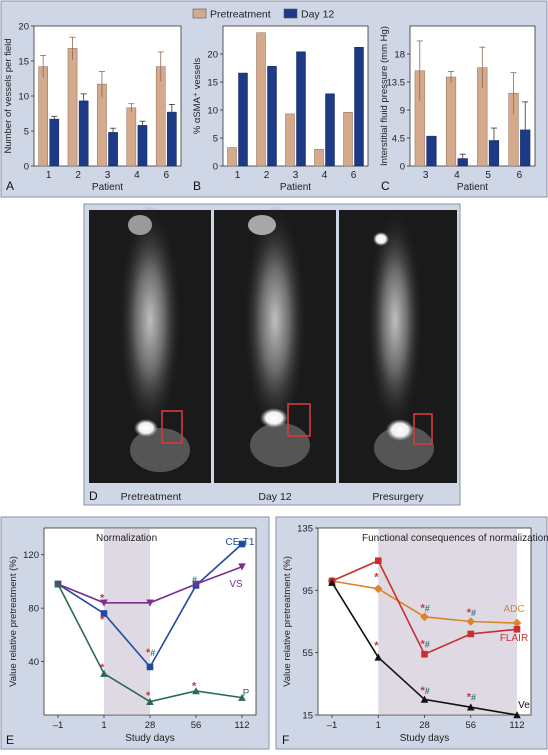 The image size is (548, 755). Describe the element at coordinates (197, 96) in the screenshot. I see `y-axis-label-b: % αSMA⁺ vessels` at that location.